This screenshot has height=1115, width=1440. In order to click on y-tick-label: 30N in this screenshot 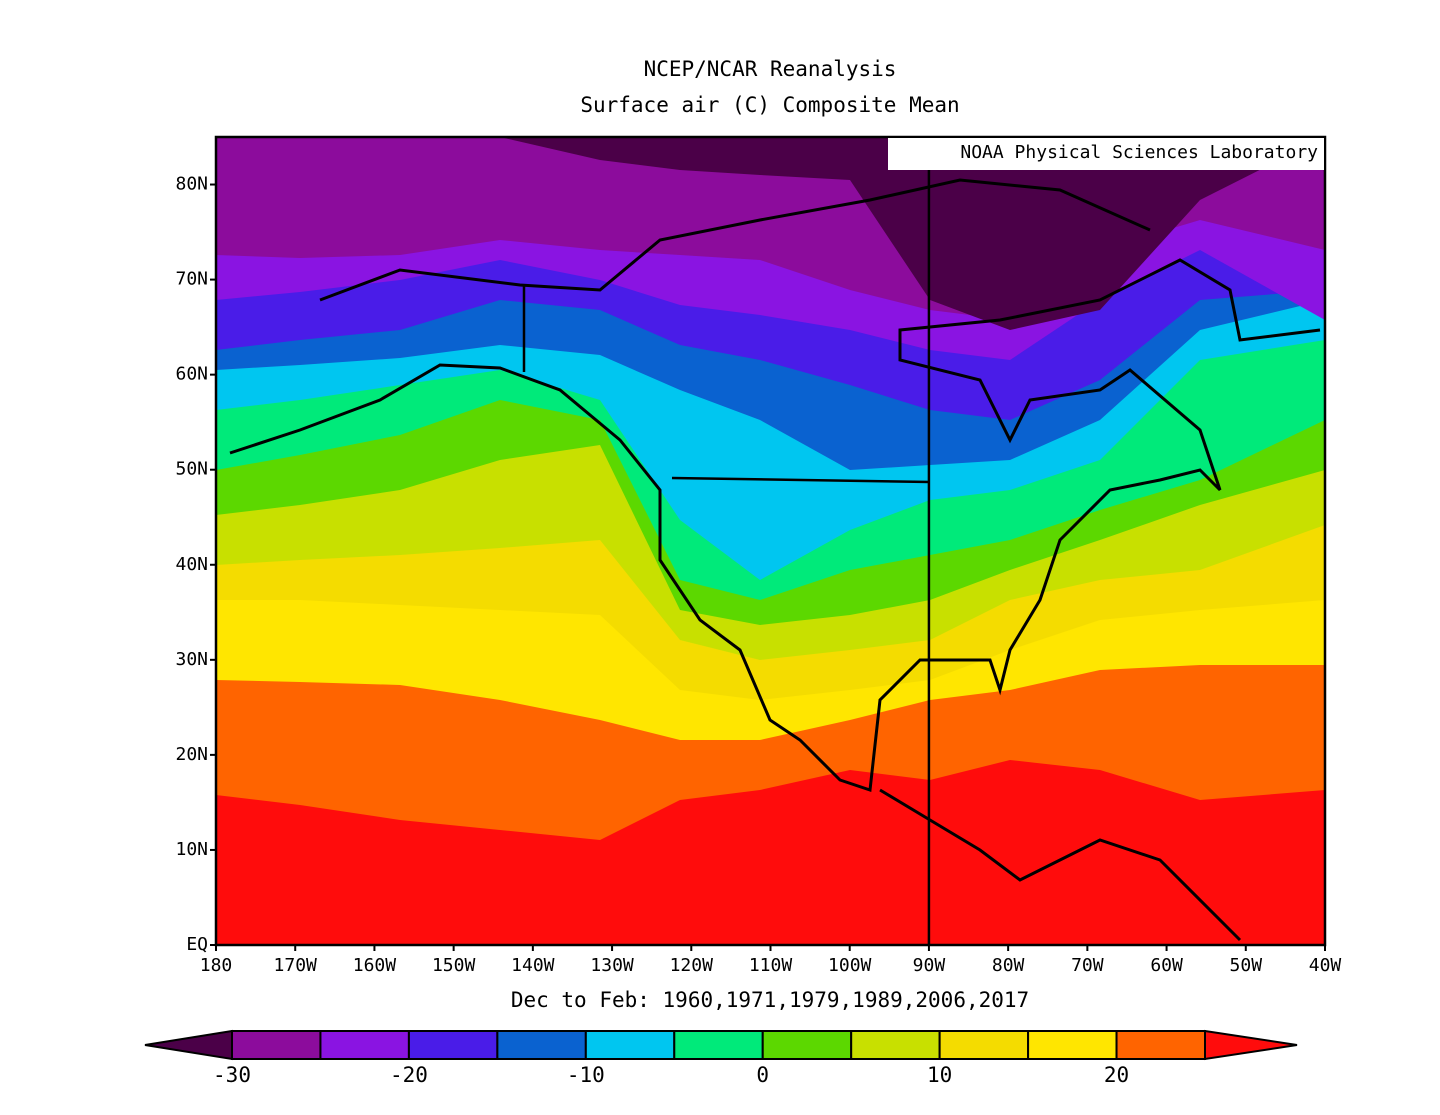, I will do `click(191, 659)`.